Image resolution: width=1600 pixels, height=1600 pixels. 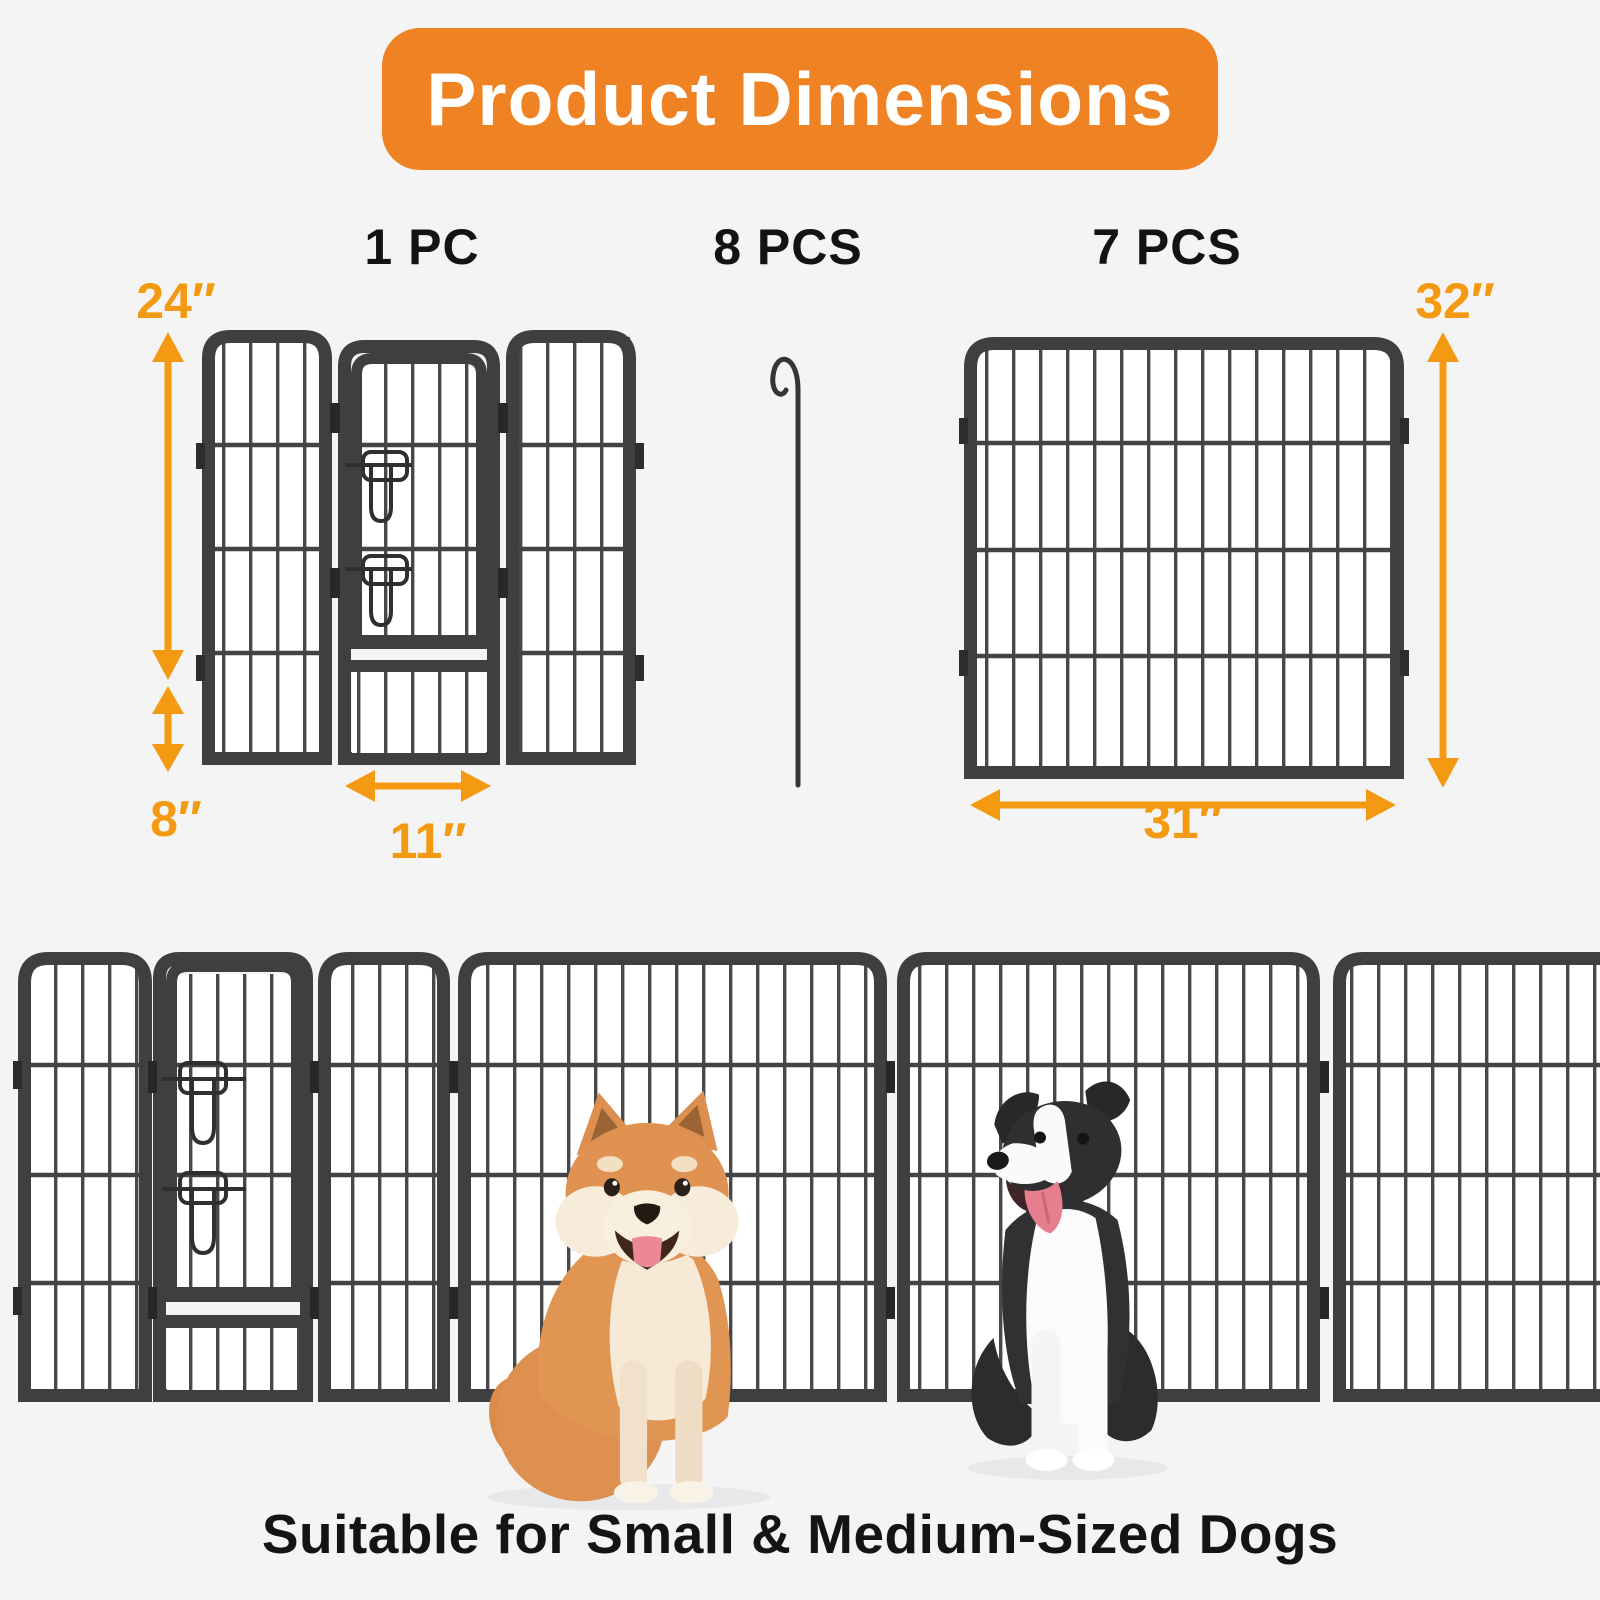 What do you see at coordinates (1443, 560) in the screenshot?
I see `dimension-arrow-32in-vertical-icon` at bounding box center [1443, 560].